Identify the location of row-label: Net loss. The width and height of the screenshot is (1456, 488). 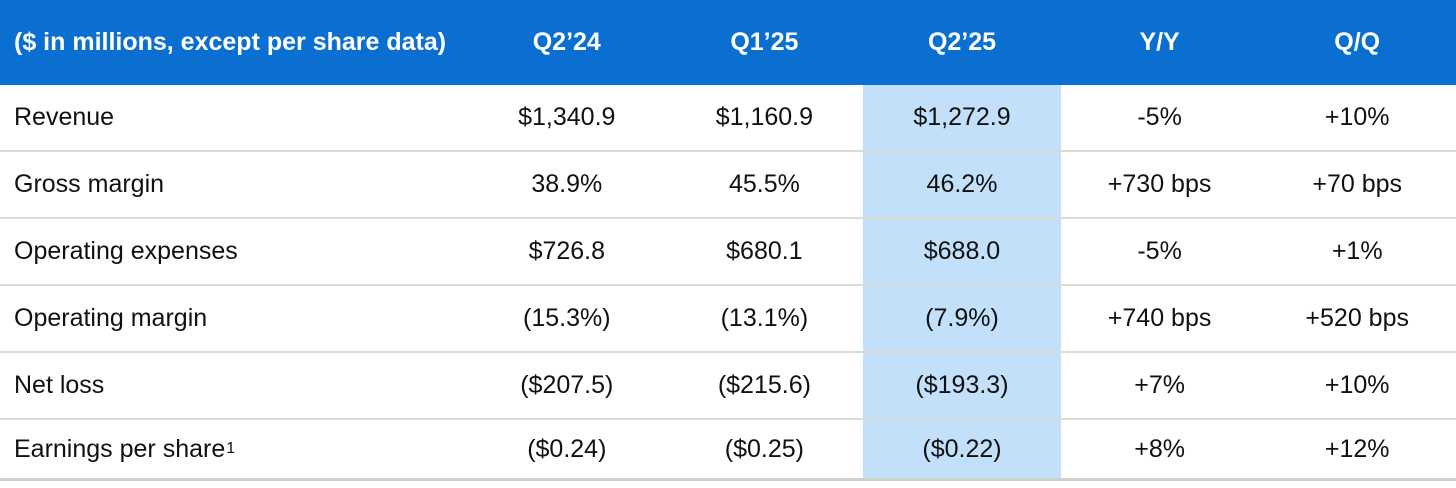
(59, 385).